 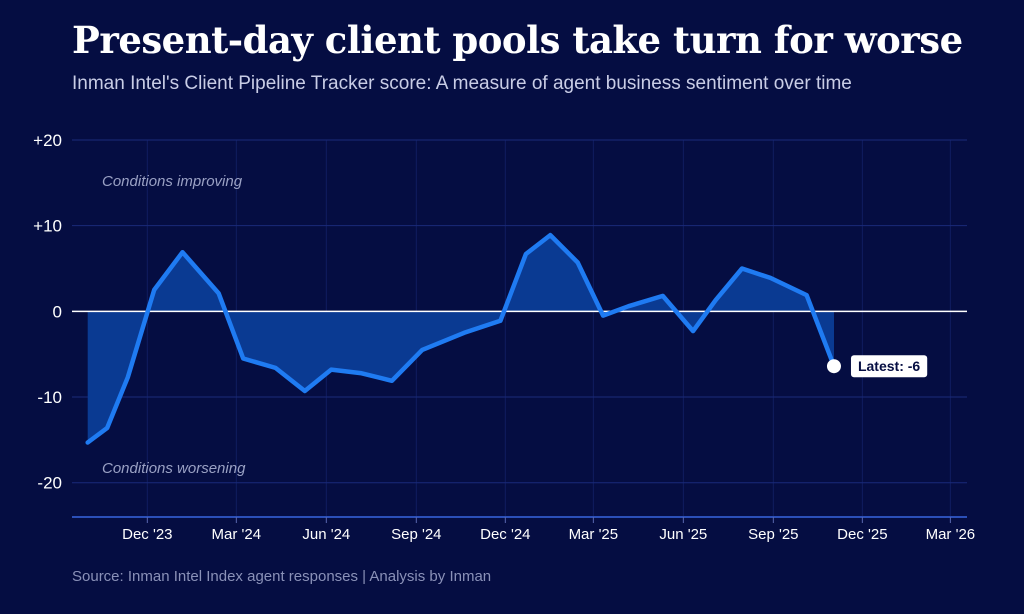 I want to click on latest-label-text: Latest: -6, so click(x=889, y=366).